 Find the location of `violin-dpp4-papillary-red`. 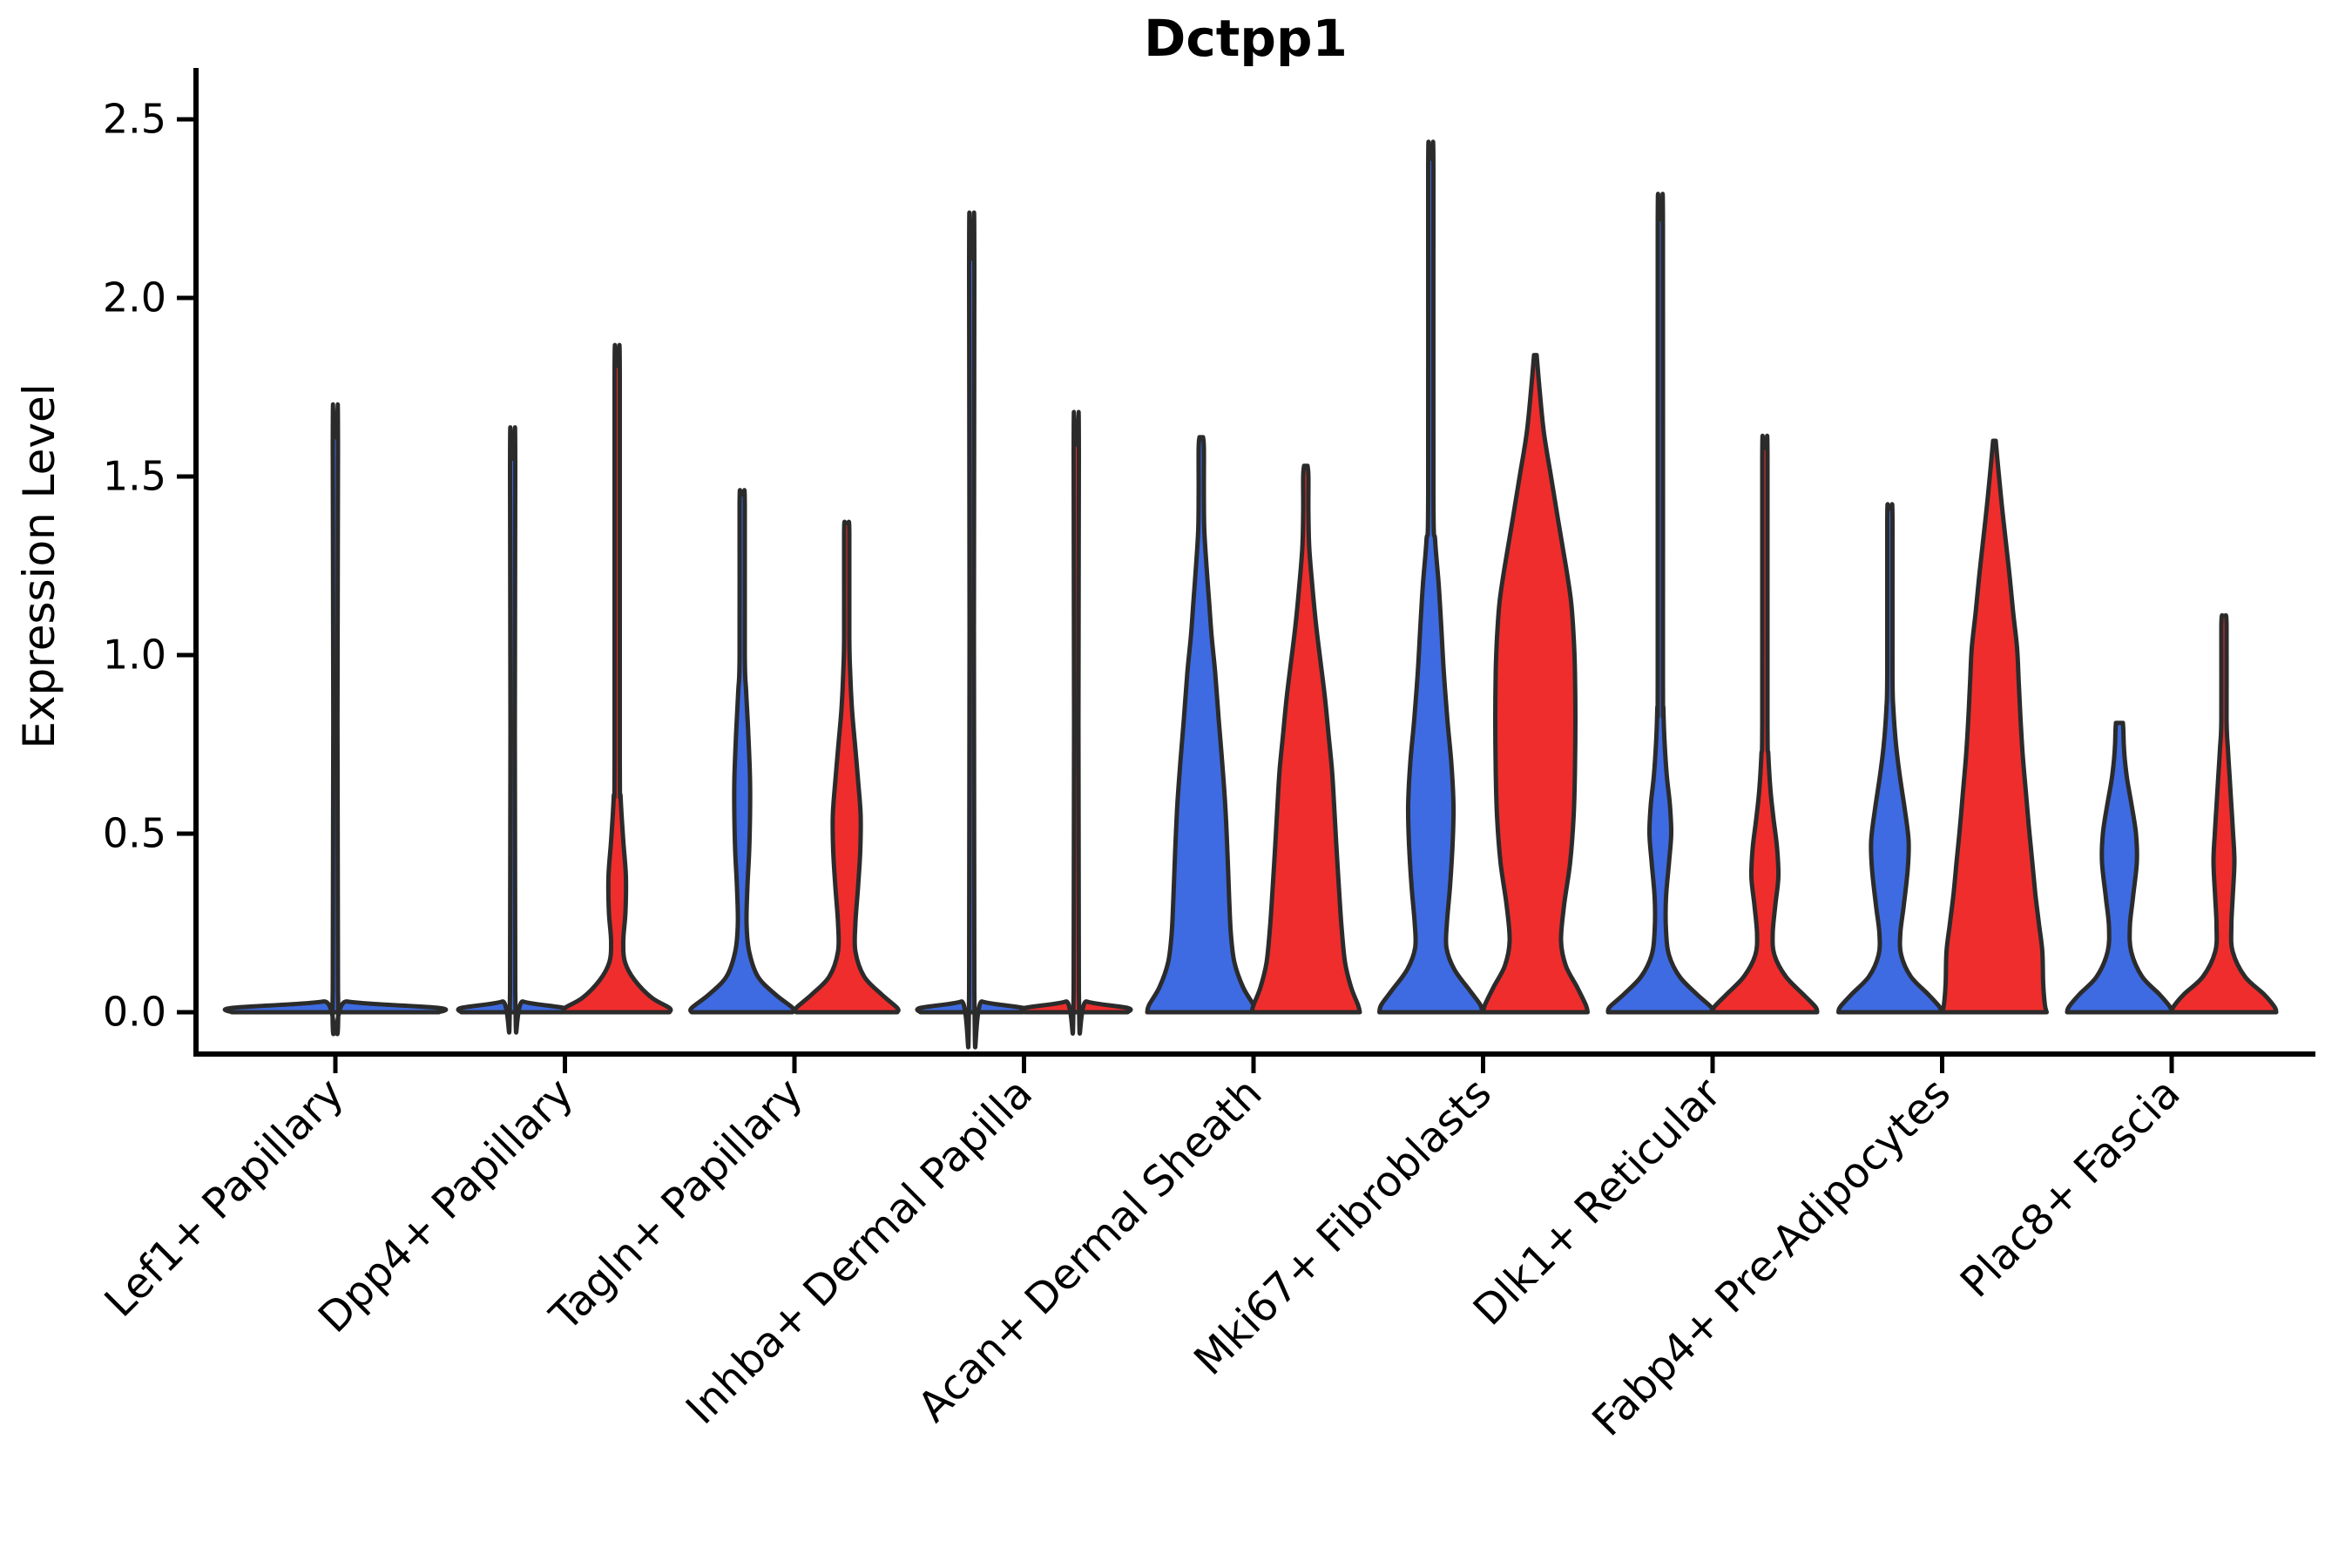

violin-dpp4-papillary-red is located at coordinates (617, 678).